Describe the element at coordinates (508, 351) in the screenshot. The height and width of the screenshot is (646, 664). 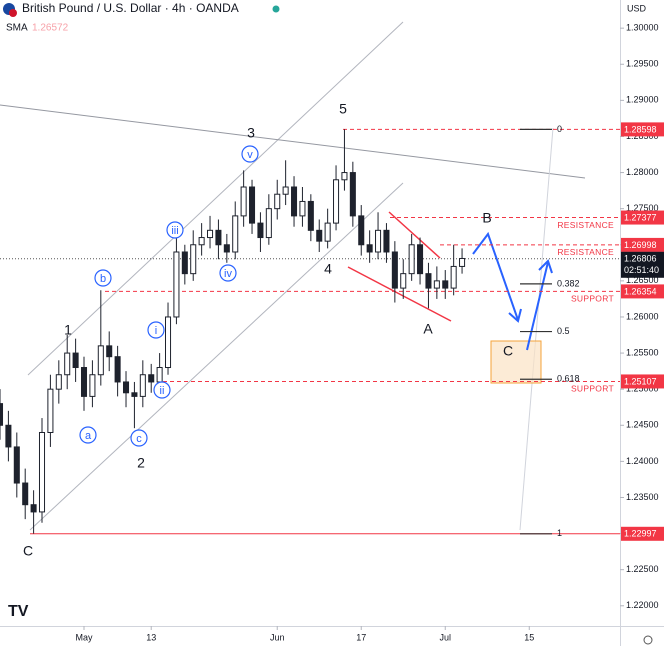
I see `wave-label: C` at that location.